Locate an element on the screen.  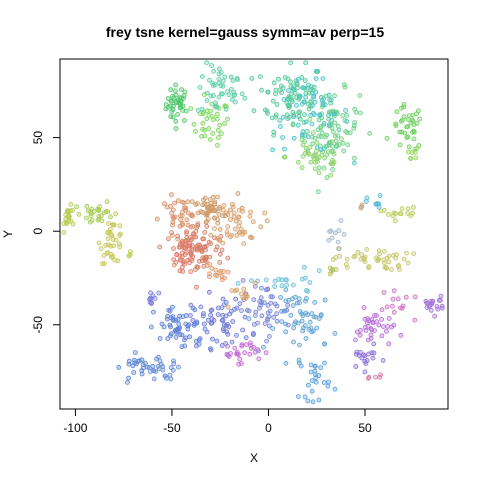
chart-title: frey tsne kernel=gauss symm=av perp=15 is located at coordinates (245, 32).